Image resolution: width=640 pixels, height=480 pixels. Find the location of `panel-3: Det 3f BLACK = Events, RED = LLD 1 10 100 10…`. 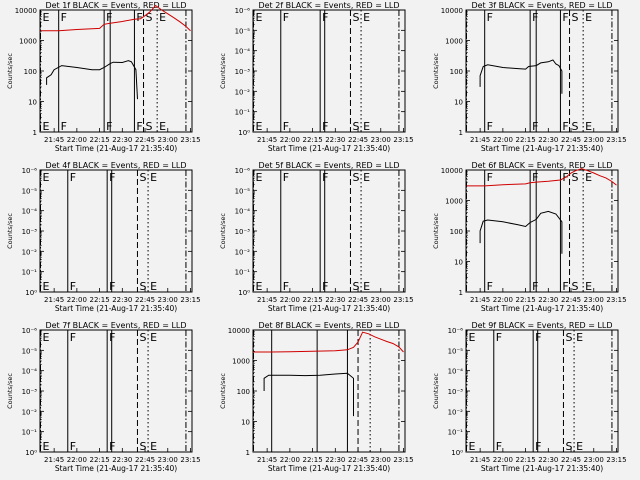

panel-3: Det 3f BLACK = Events, RED = LLD 1 10 100 10… is located at coordinates (529, 77).